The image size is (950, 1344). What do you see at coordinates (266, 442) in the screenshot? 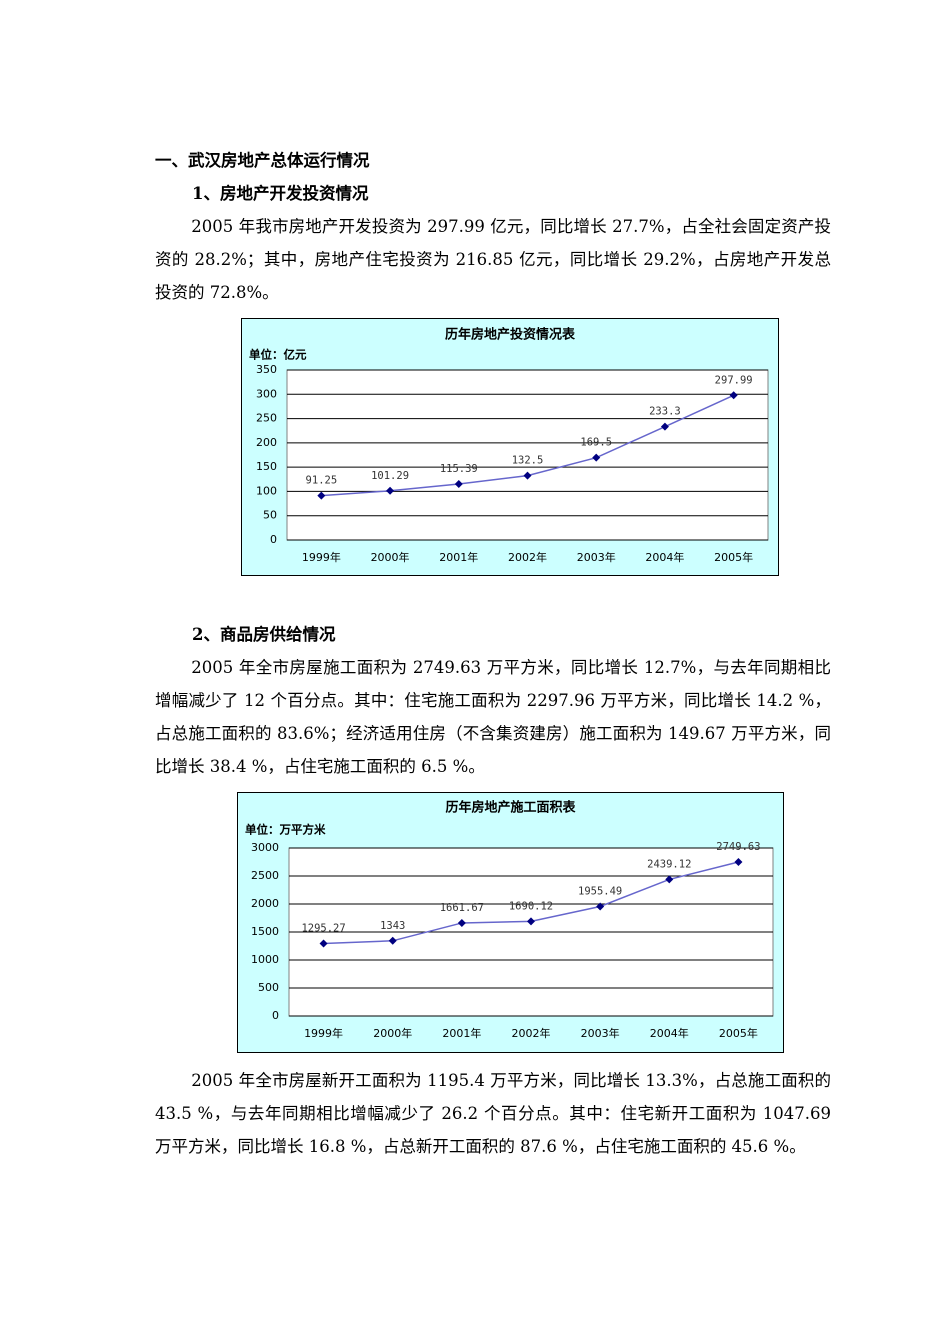
I see `y-tick-label: 200` at bounding box center [266, 442].